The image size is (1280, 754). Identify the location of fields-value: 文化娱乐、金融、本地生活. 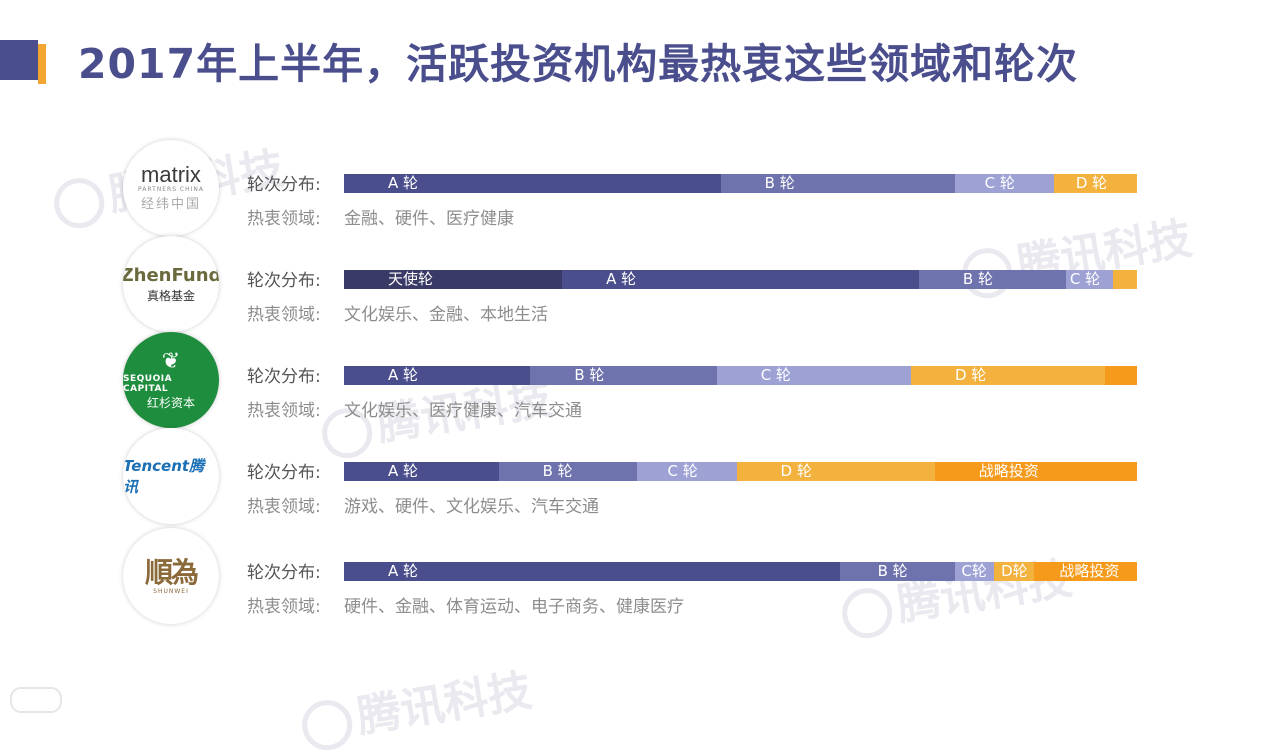
(446, 315).